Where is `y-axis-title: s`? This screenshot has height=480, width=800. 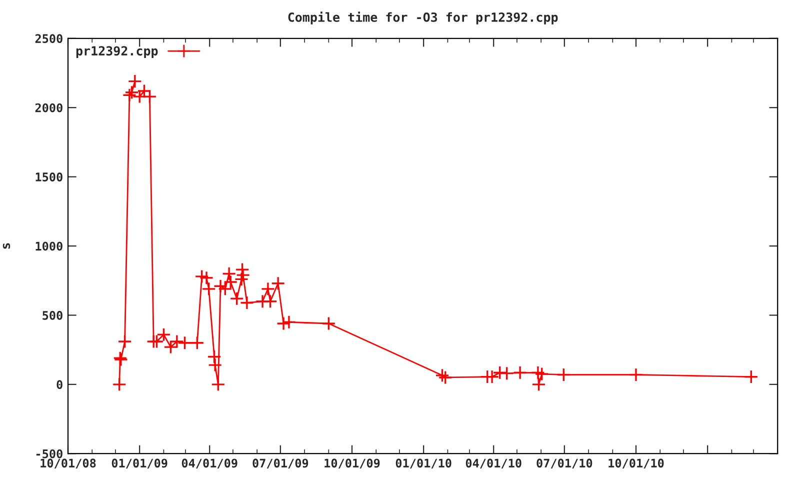 y-axis-title: s is located at coordinates (6, 246).